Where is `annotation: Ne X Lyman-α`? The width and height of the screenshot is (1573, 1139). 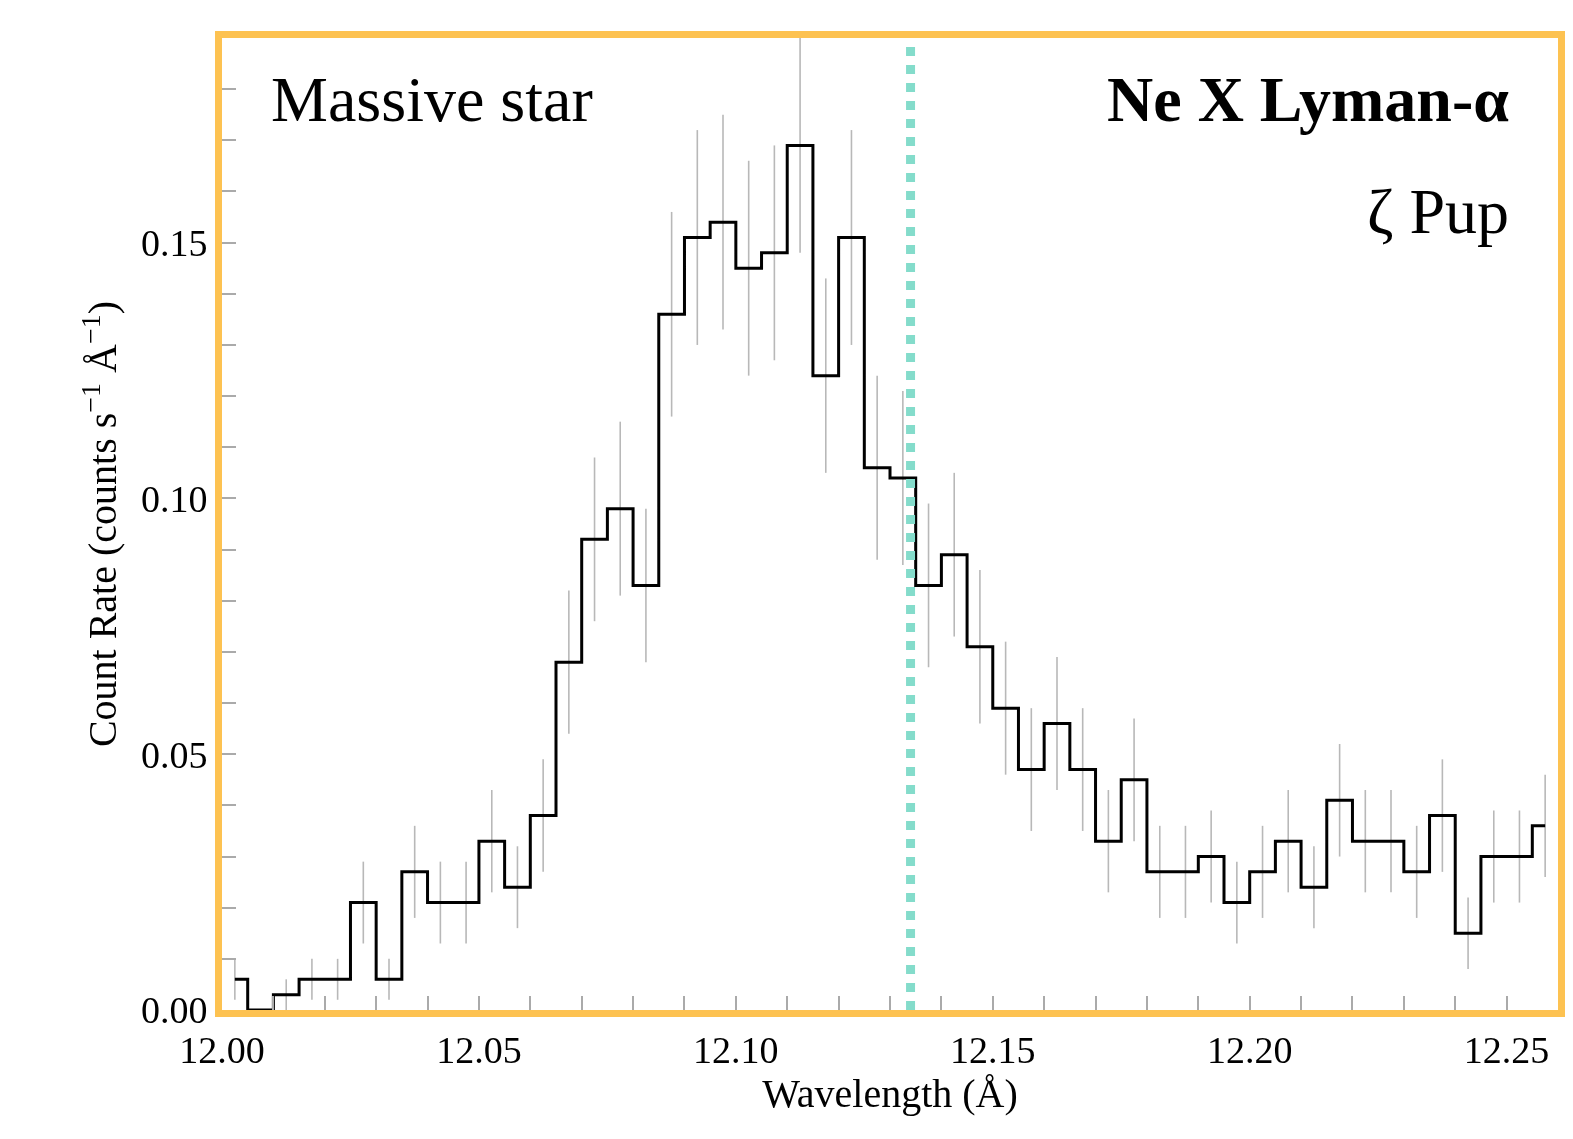 annotation: Ne X Lyman-α is located at coordinates (1308, 99).